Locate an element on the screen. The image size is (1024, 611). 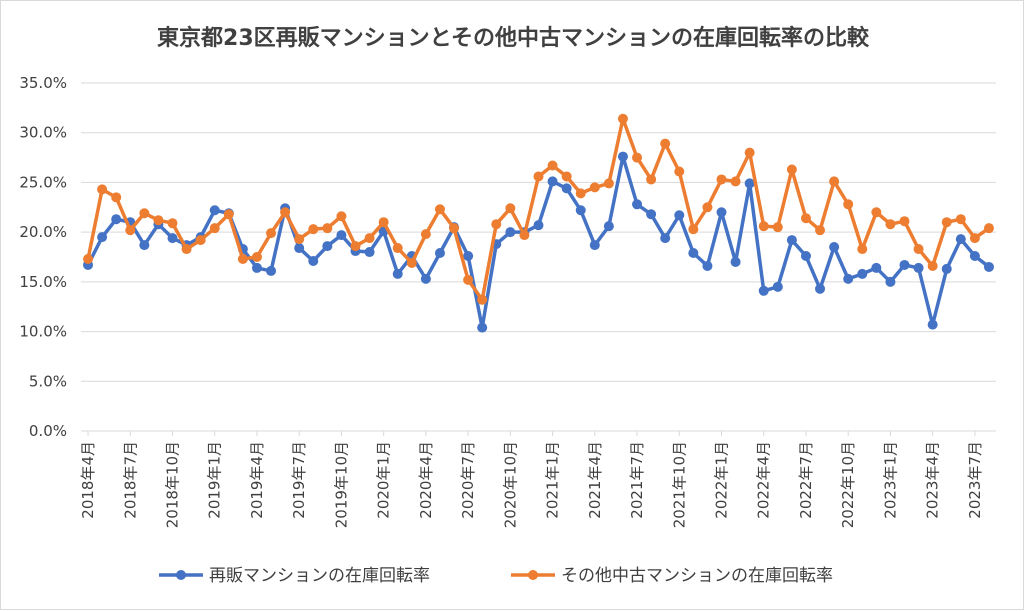
x-tick-label: 2021年1月 is located at coordinates (553, 480).